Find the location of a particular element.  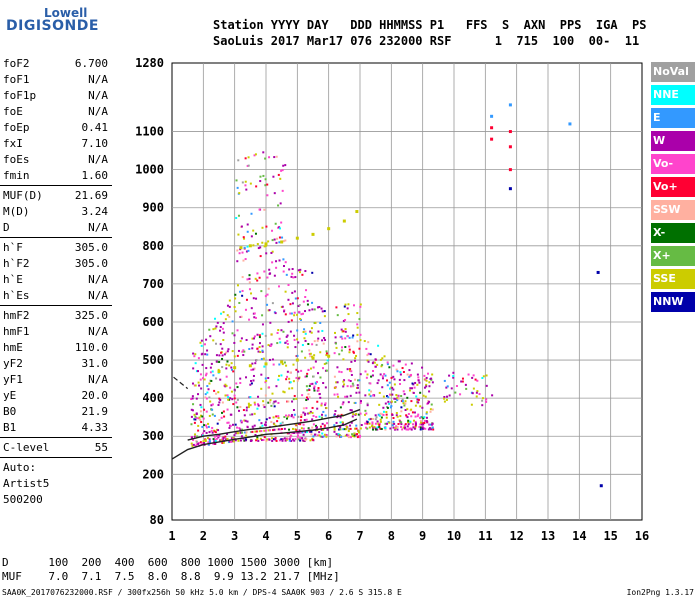

y-tick-label: 1000 is located at coordinates (149, 170).